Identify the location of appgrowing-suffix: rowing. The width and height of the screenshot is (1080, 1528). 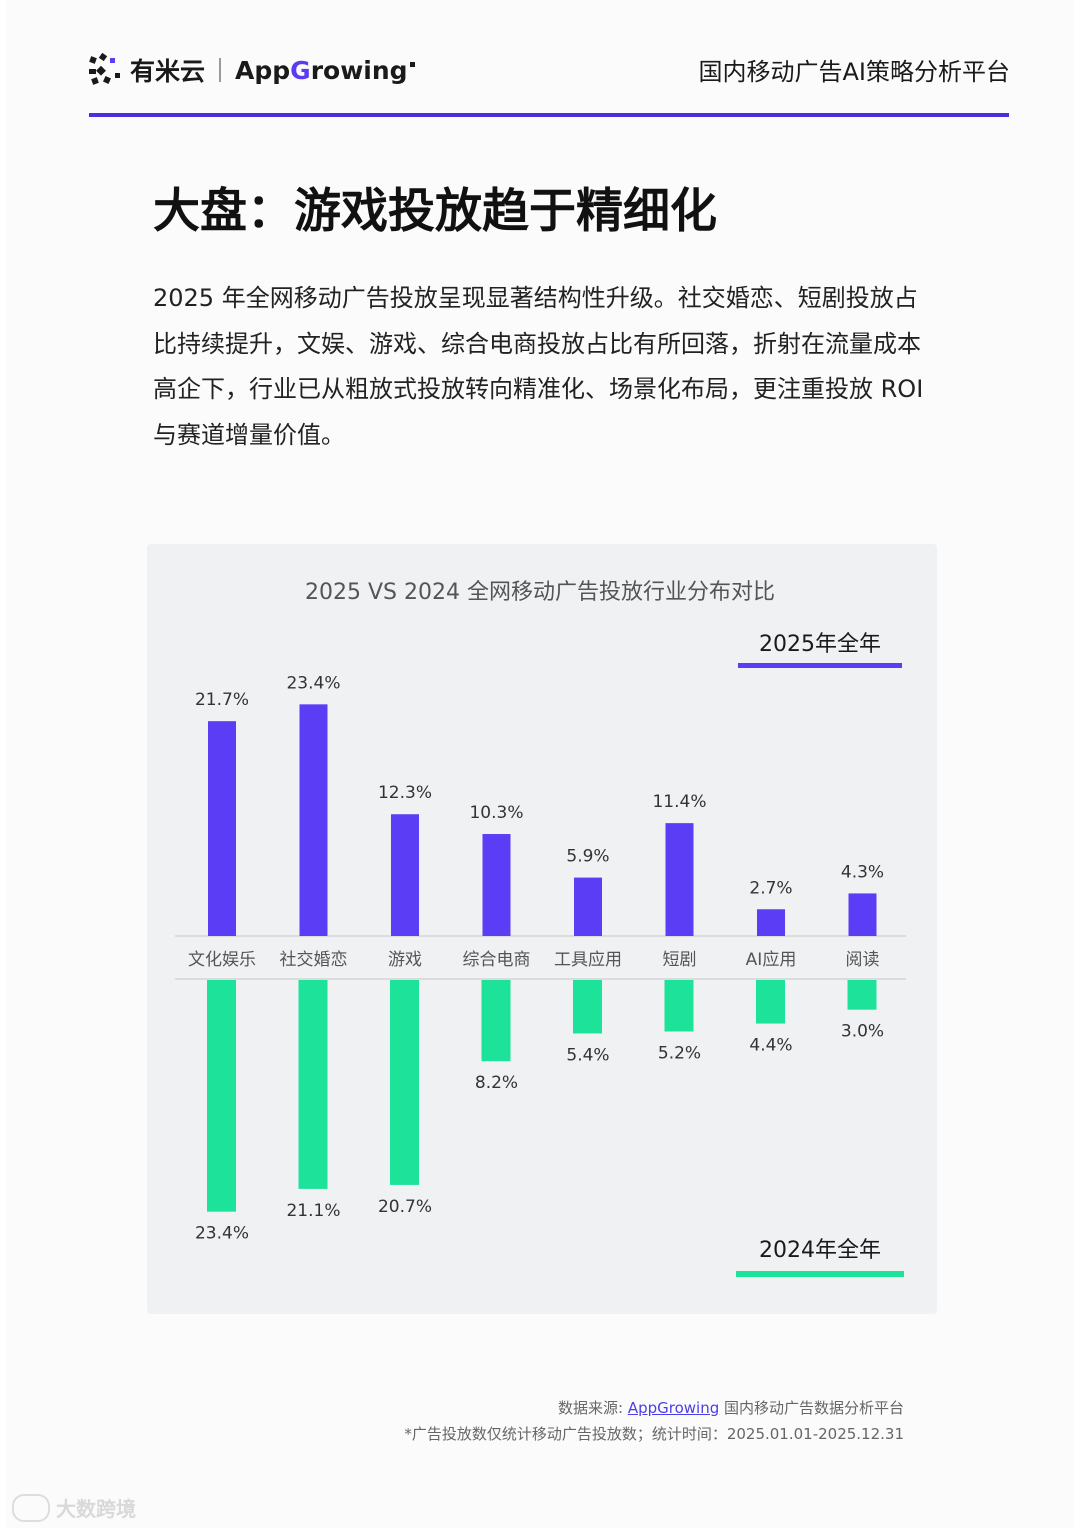
(359, 70).